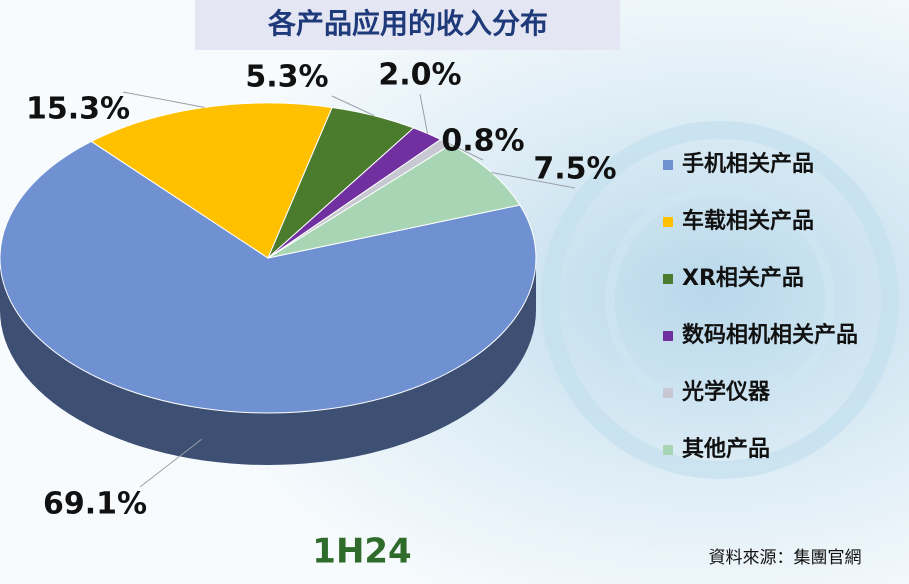  I want to click on value-label: 0.8%, so click(482, 141).